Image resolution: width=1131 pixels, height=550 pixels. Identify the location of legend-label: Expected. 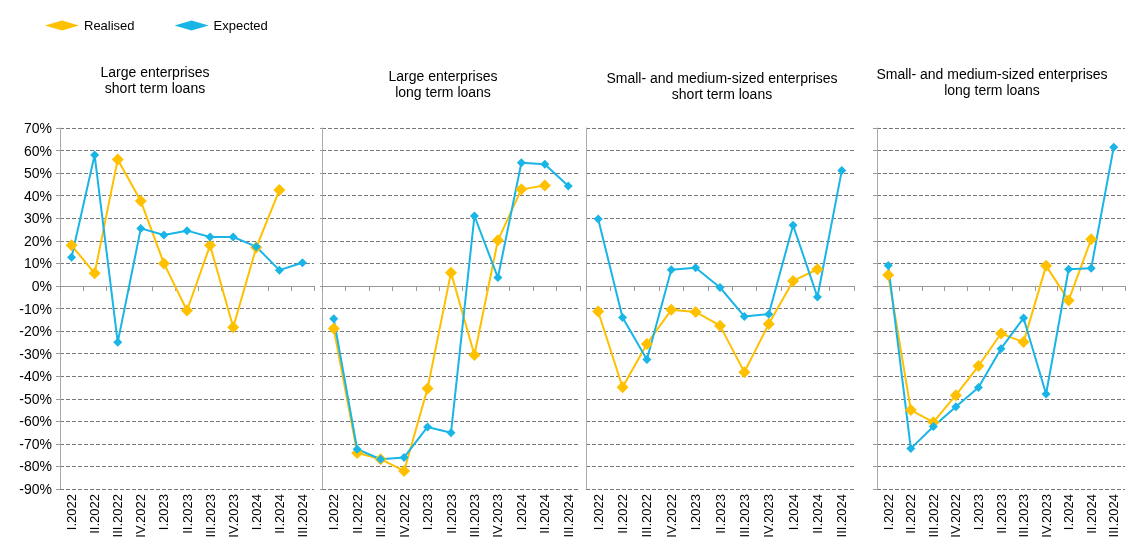
(240, 25).